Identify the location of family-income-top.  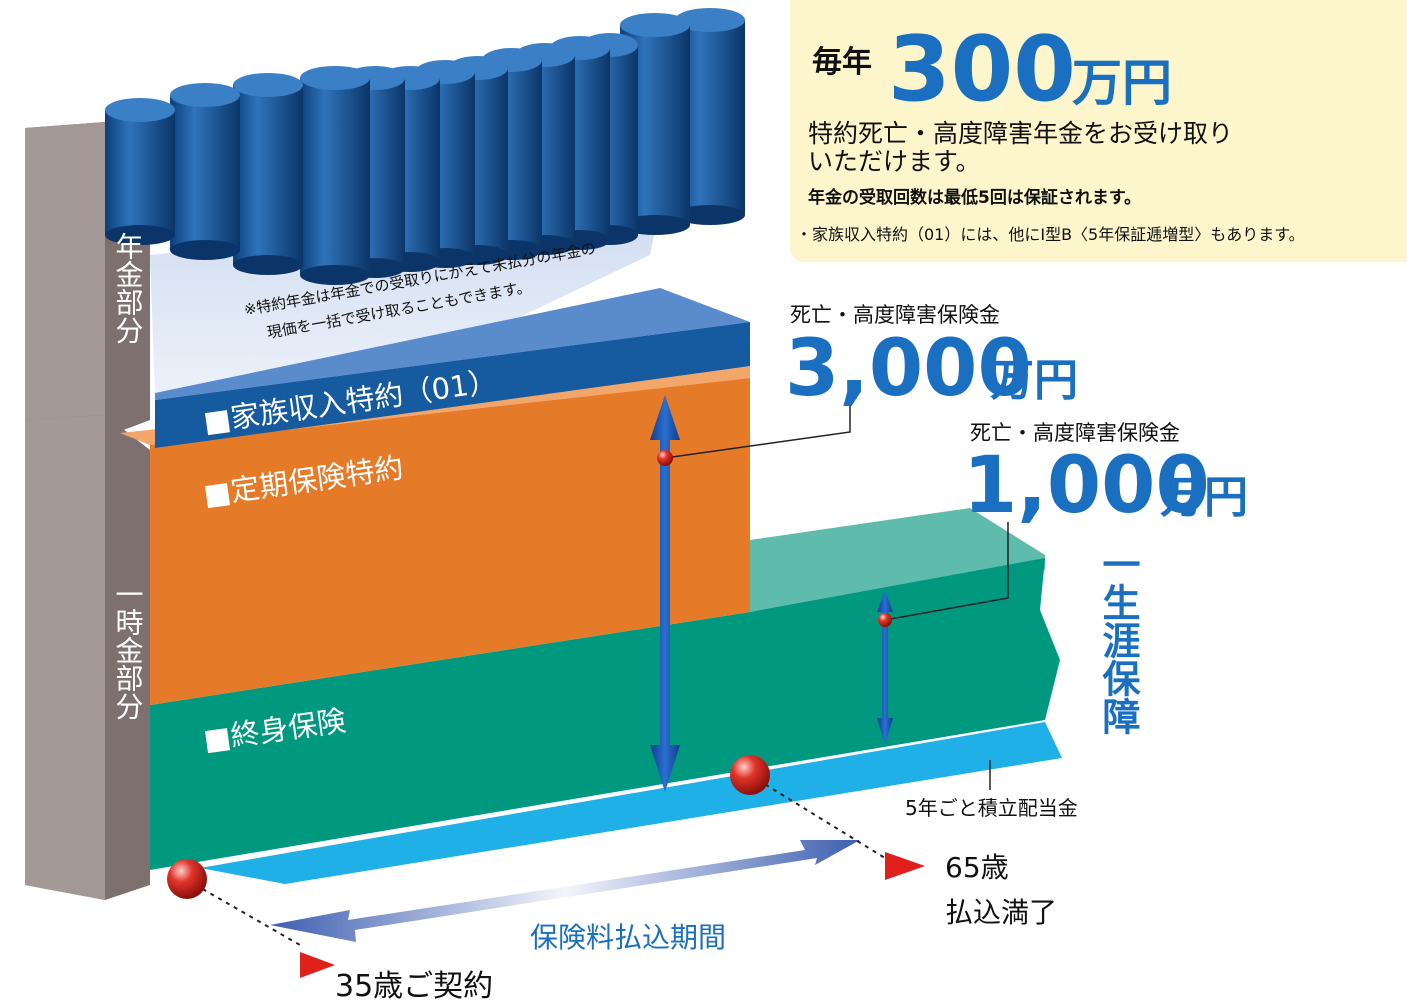
(452, 344).